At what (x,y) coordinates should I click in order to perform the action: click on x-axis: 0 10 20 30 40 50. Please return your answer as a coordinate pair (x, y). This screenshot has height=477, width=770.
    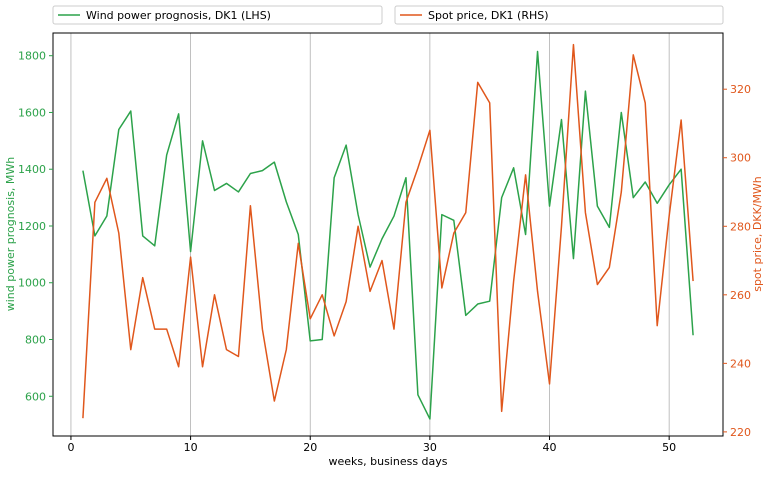
    Looking at the image, I should click on (371, 445).